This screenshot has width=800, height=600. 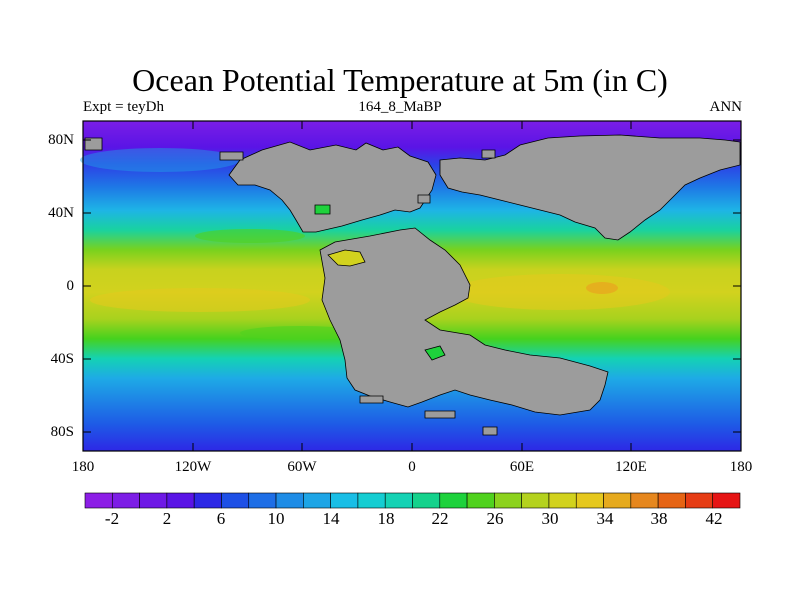 What do you see at coordinates (495, 518) in the screenshot?
I see `colorbar-label: 26` at bounding box center [495, 518].